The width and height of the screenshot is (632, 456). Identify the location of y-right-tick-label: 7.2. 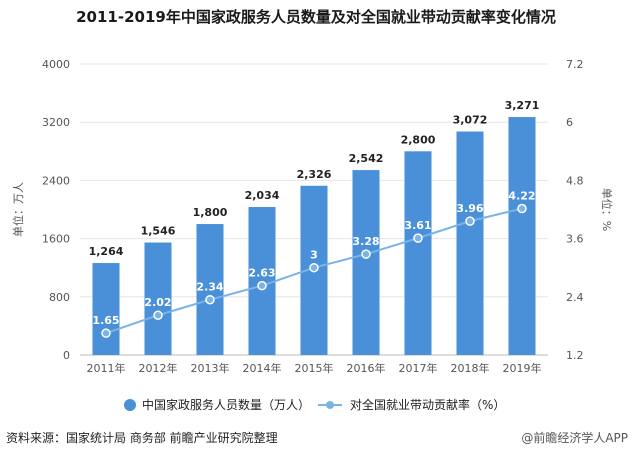
(575, 64).